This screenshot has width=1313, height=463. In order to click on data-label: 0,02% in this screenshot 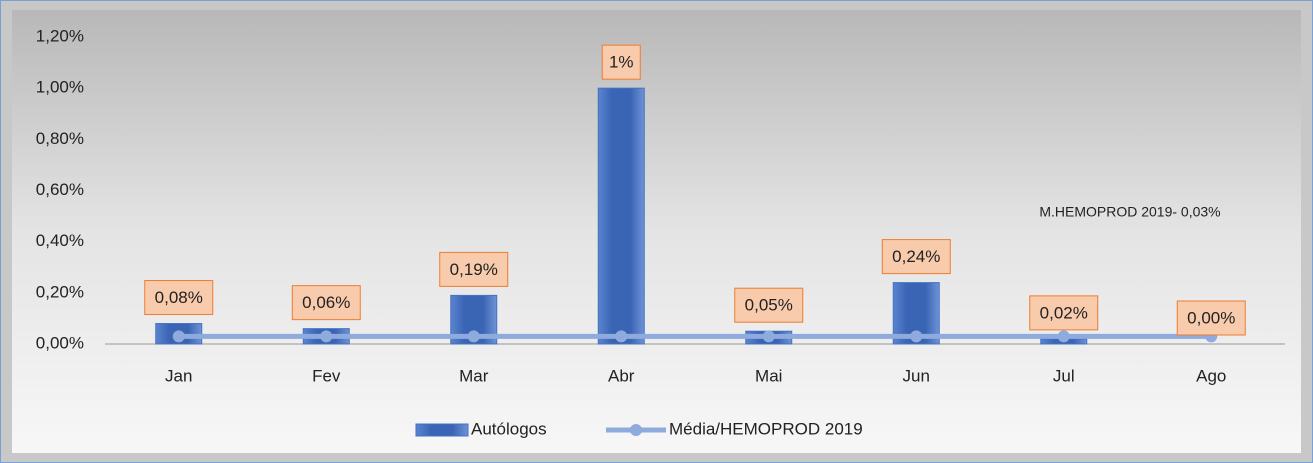, I will do `click(1064, 312)`.